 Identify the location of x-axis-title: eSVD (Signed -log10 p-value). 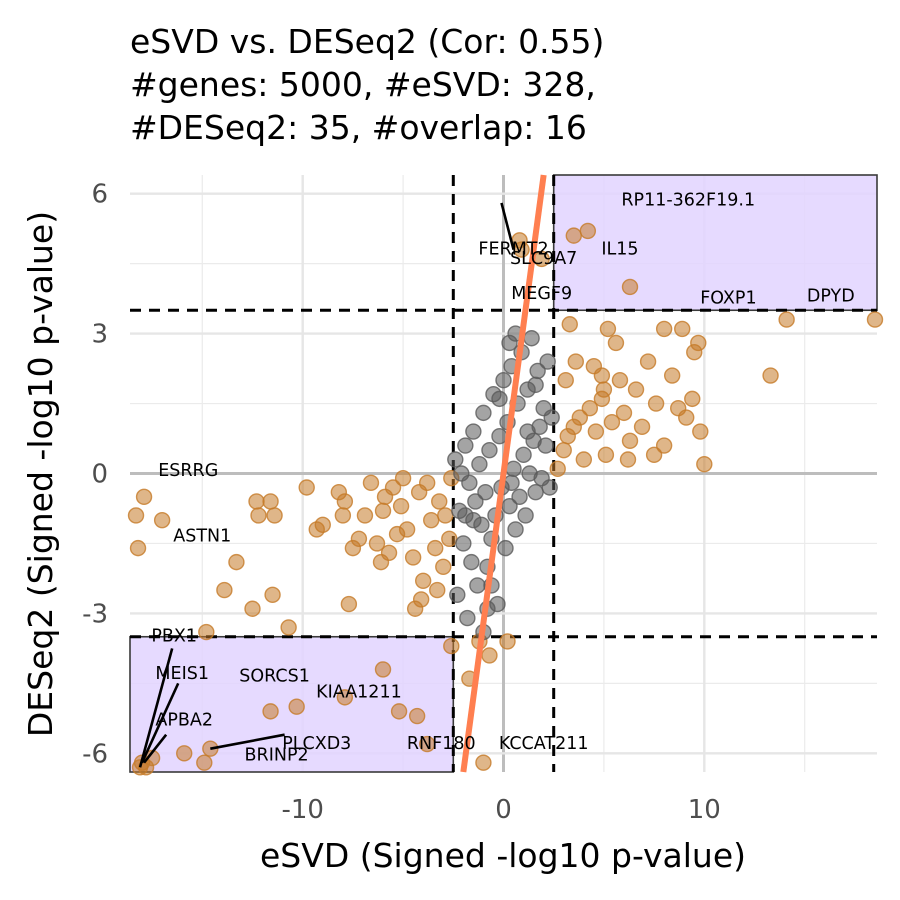
(503, 855).